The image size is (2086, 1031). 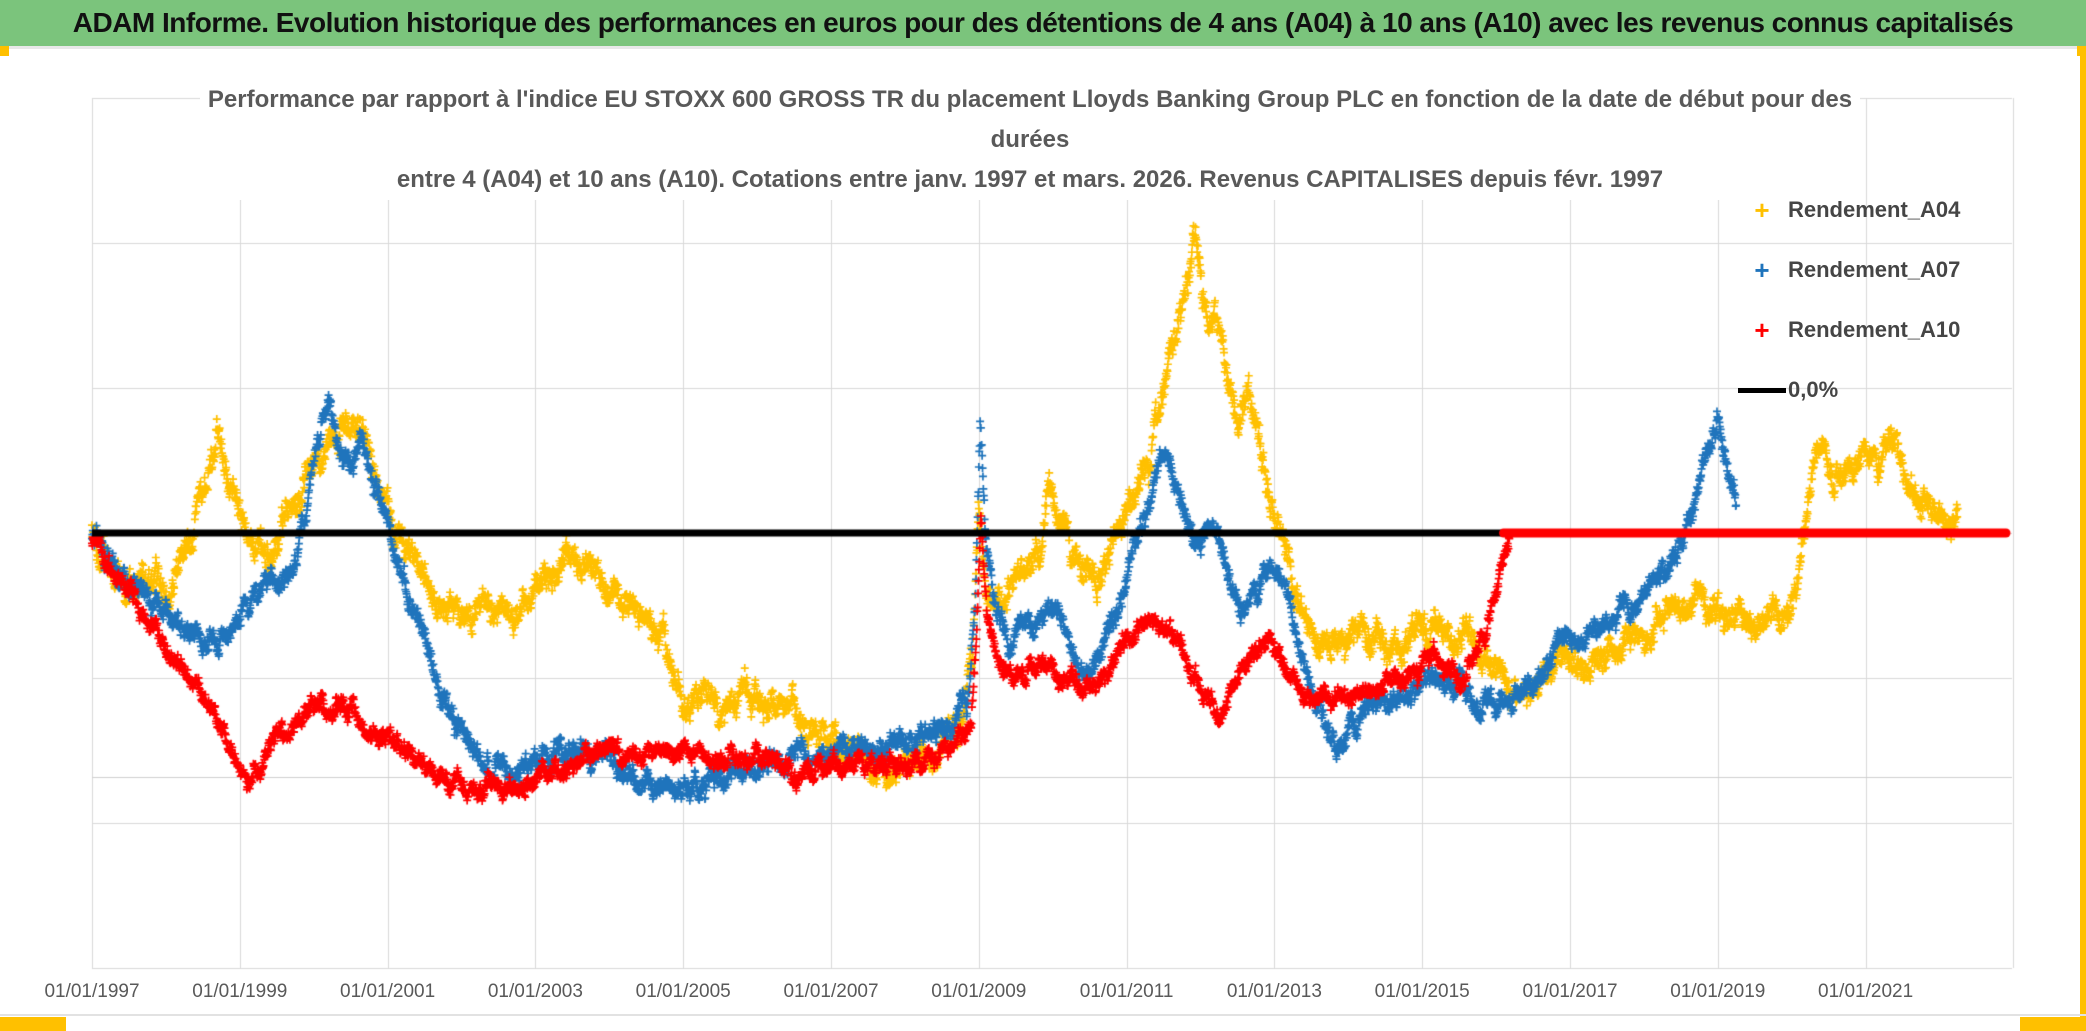 I want to click on x-axis-tick-label: 01/01/2019, so click(x=1718, y=991).